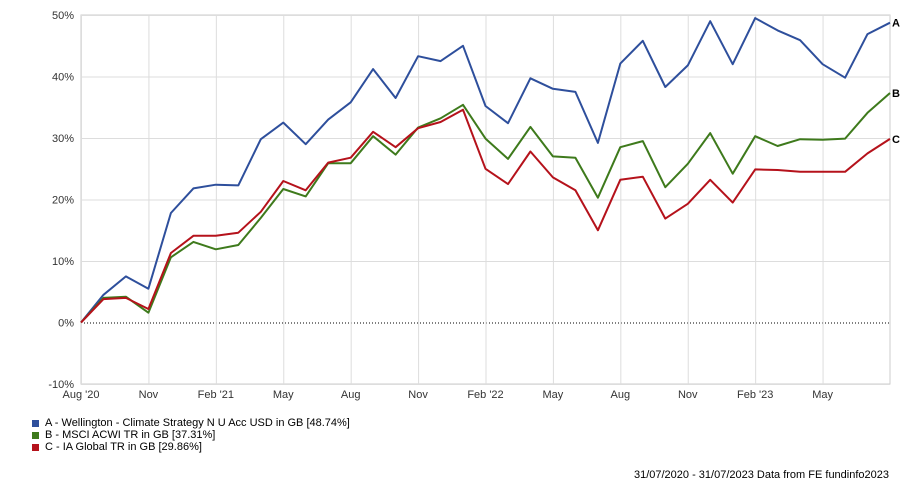 The width and height of the screenshot is (900, 484). What do you see at coordinates (61, 385) in the screenshot?
I see `y-tick-label: -10%` at bounding box center [61, 385].